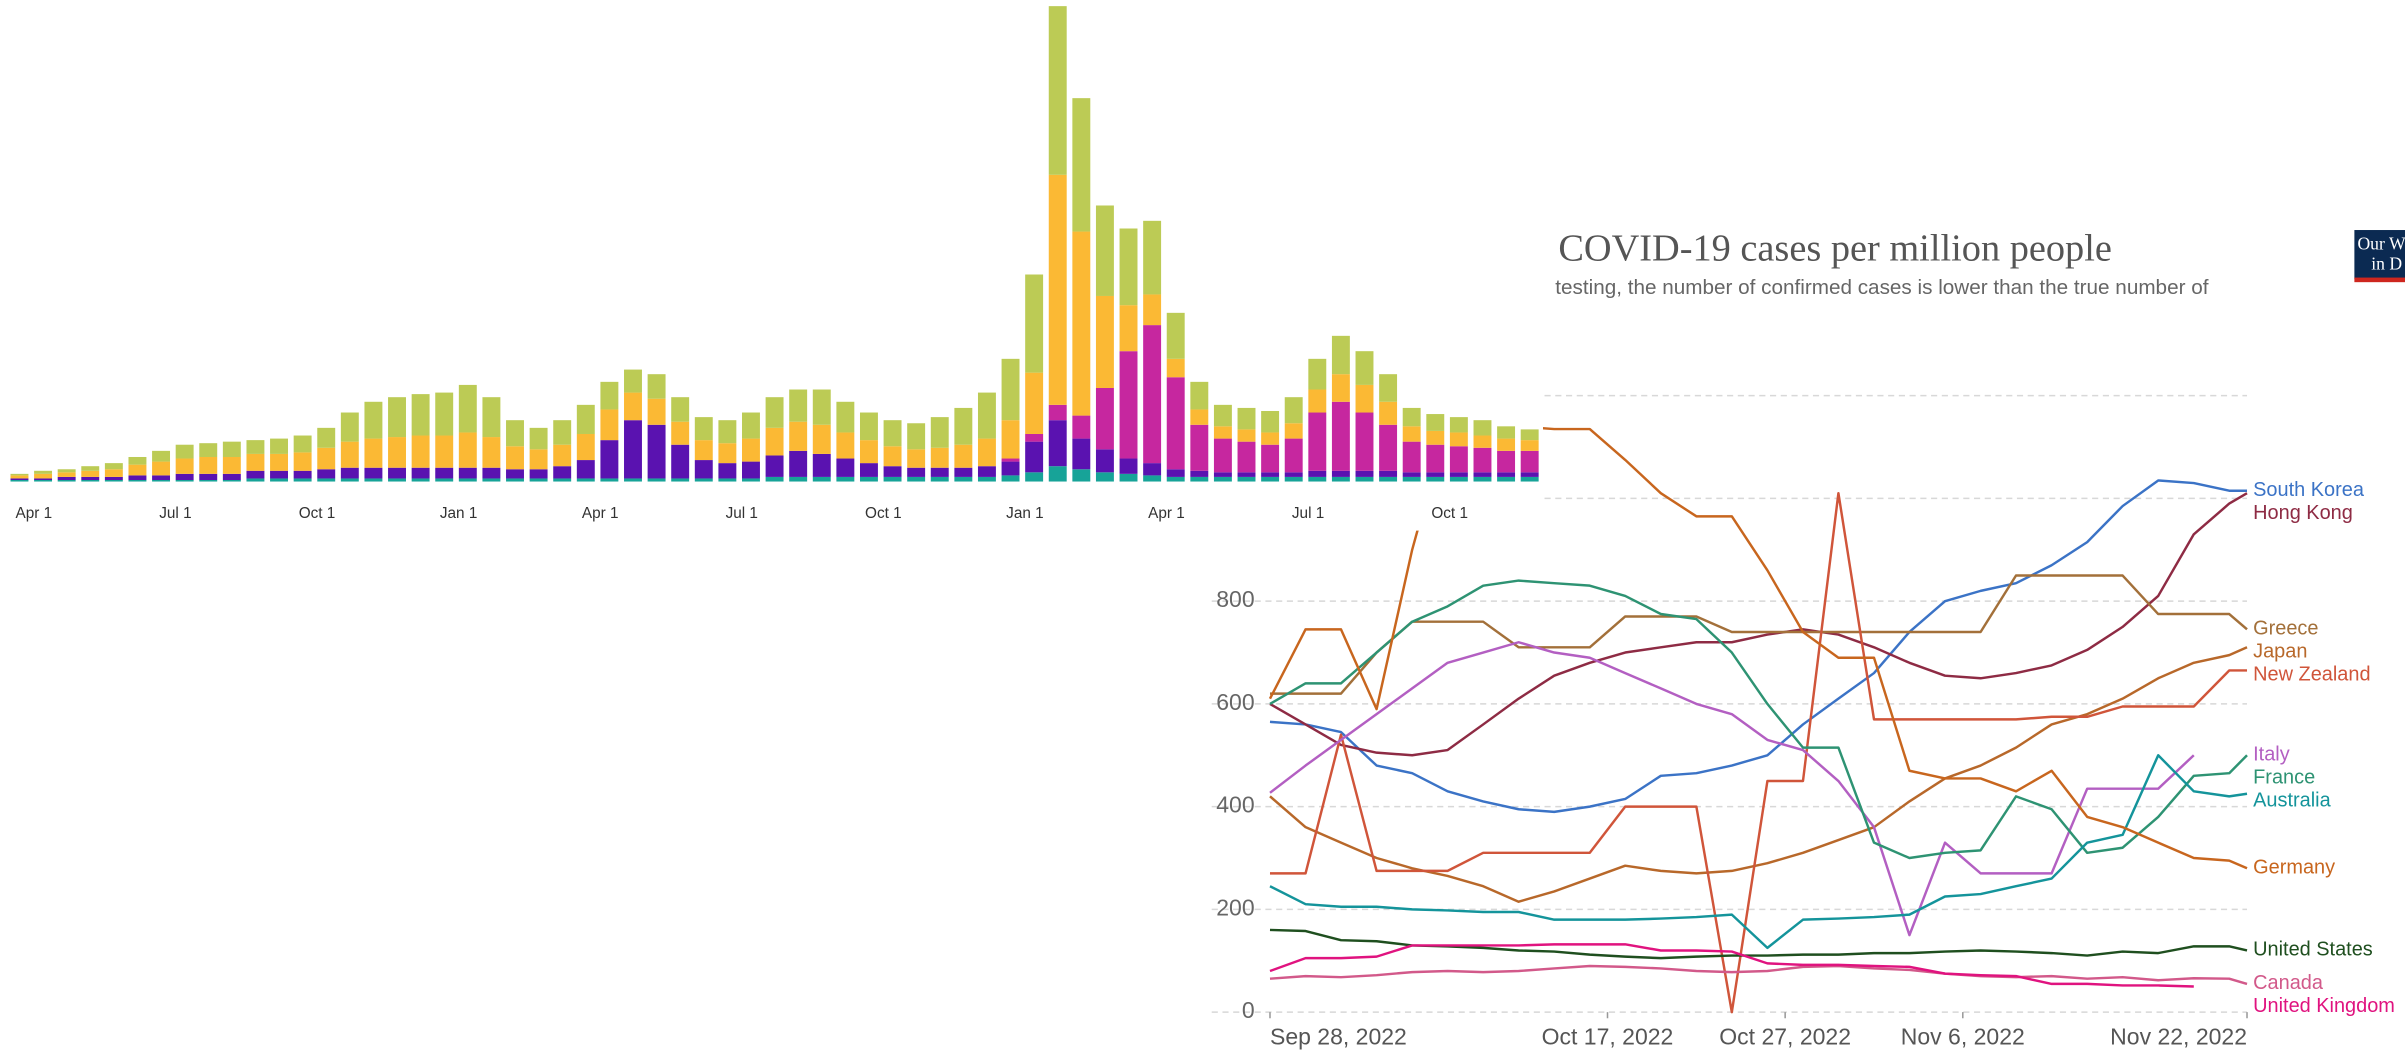 The height and width of the screenshot is (1052, 2405). Describe the element at coordinates (2379, 256) in the screenshot. I see `logo: Our W in D` at that location.